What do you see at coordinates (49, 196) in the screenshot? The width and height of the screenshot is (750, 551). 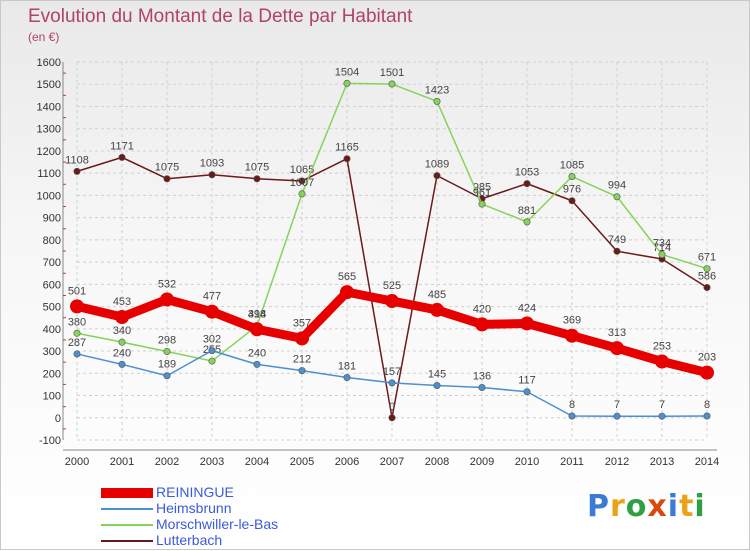 I see `y-tick-label: 1000` at bounding box center [49, 196].